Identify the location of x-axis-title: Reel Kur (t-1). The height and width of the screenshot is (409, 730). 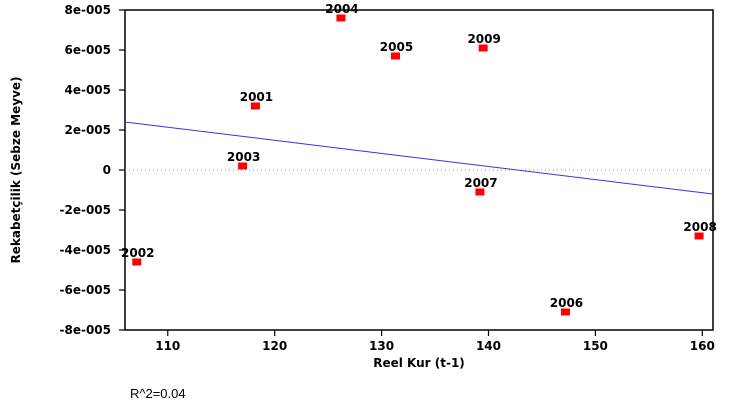
(419, 363).